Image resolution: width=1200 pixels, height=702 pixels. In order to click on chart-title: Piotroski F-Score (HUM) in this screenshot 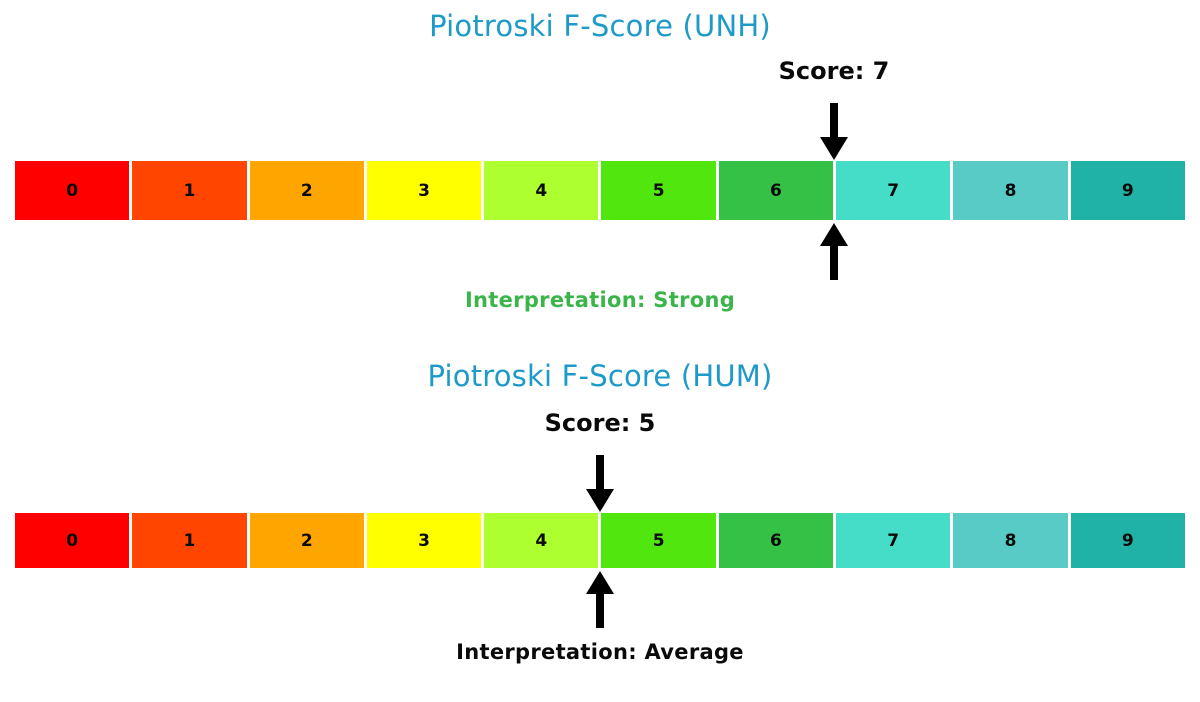, I will do `click(600, 376)`.